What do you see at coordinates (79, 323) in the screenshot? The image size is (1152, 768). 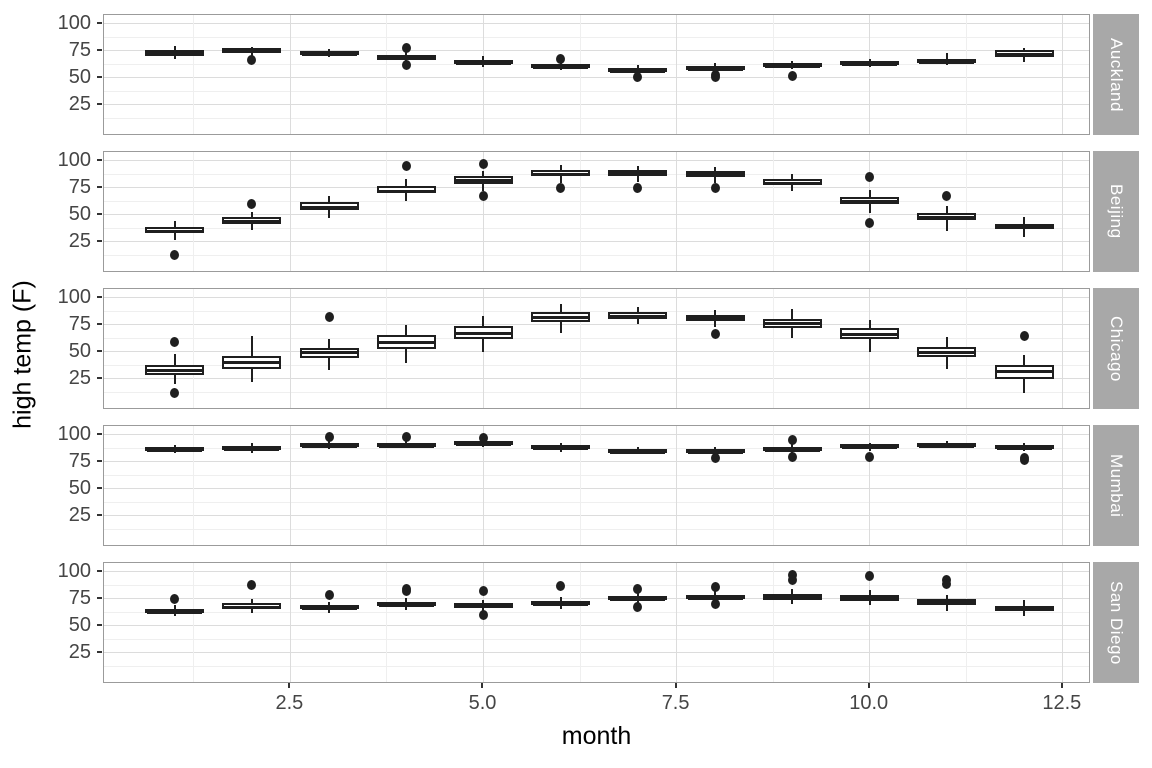 I see `y-tick-label: 75` at bounding box center [79, 323].